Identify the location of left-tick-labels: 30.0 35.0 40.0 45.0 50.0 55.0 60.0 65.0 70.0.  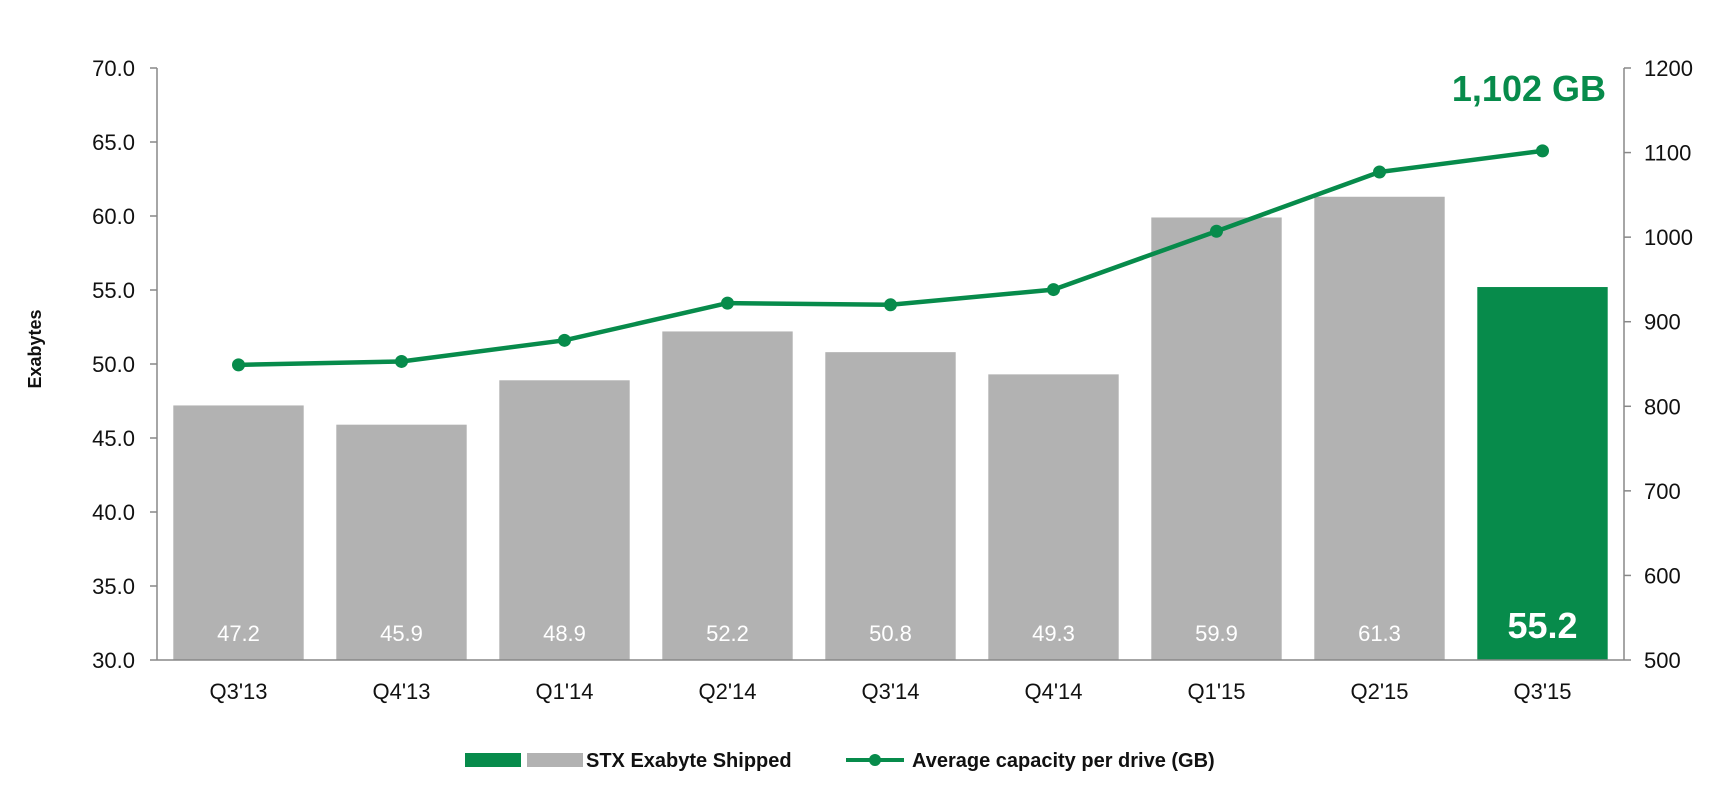
(124, 364).